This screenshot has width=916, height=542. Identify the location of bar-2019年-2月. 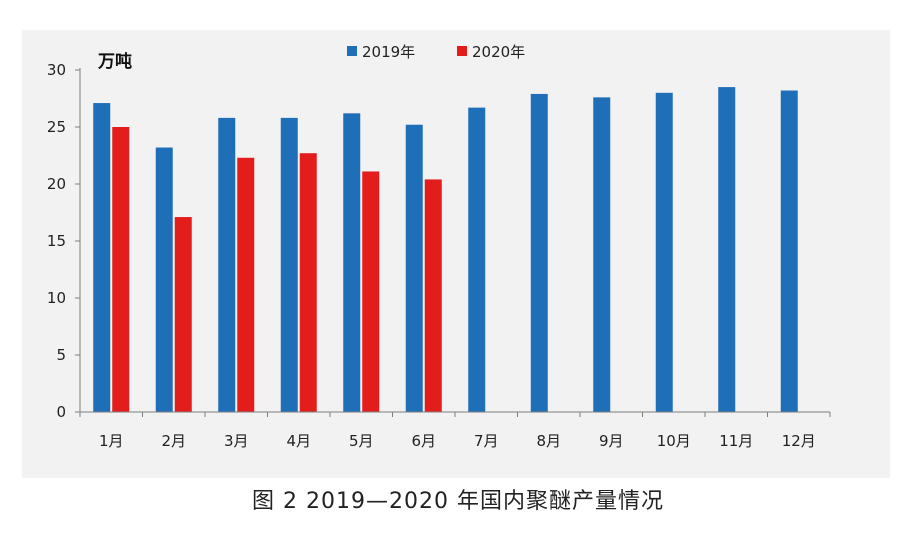
(164, 279).